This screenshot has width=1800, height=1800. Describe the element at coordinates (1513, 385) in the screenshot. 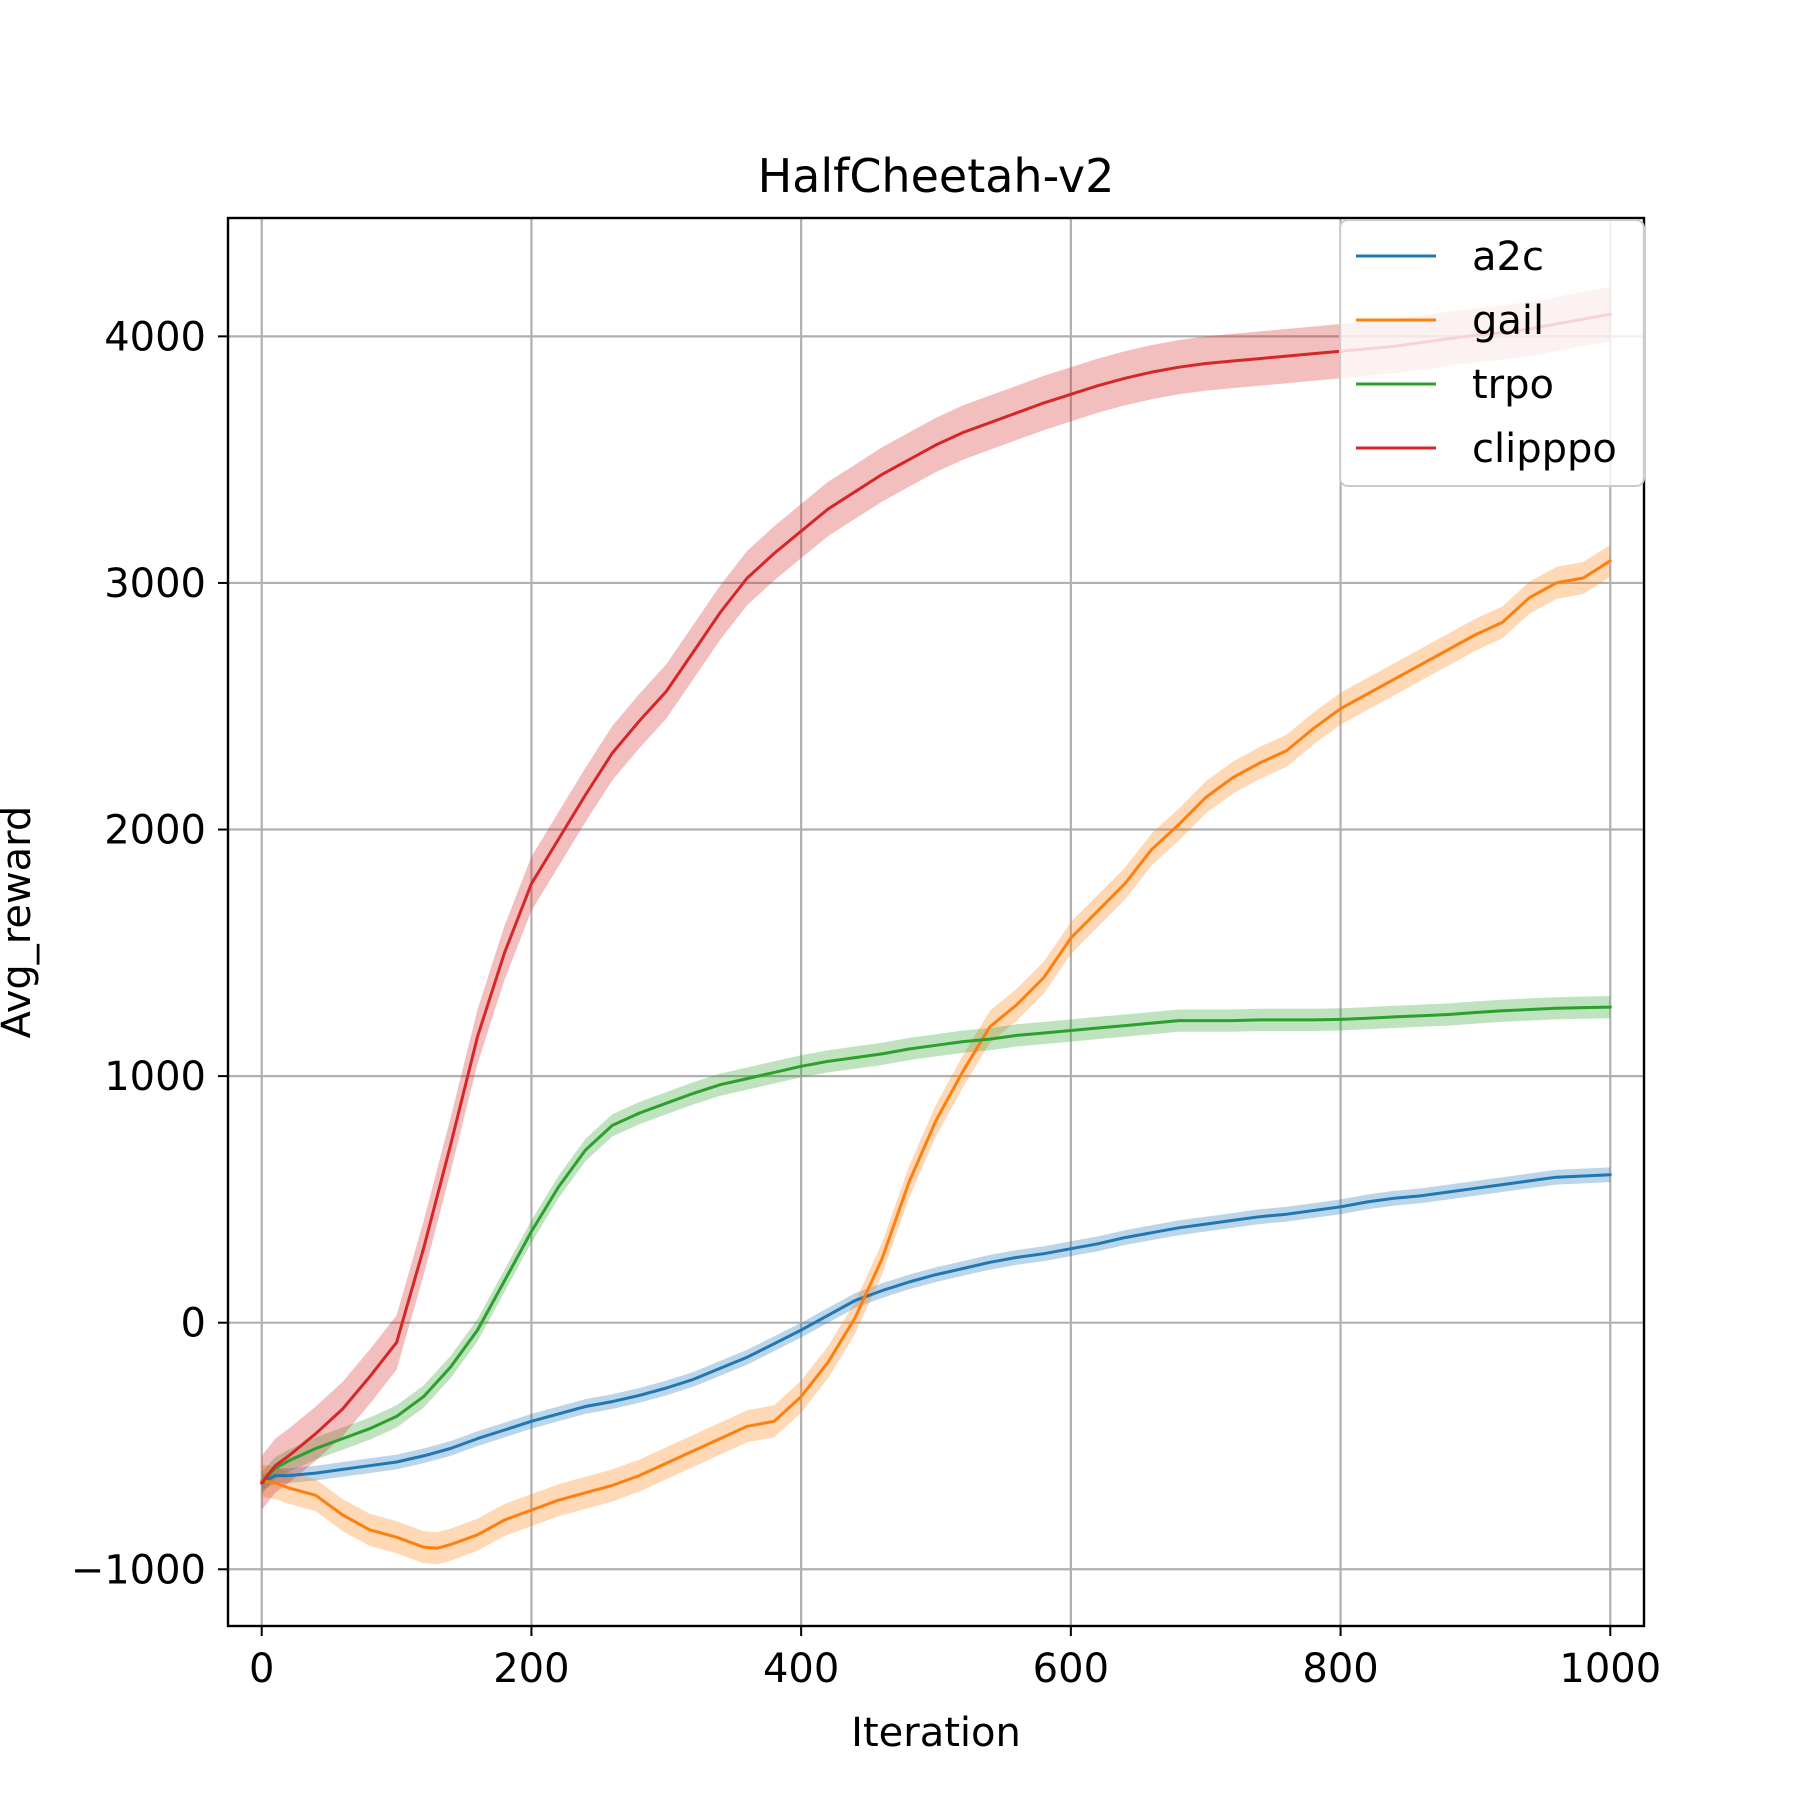

I see `legend-label-trpo: trpo` at that location.